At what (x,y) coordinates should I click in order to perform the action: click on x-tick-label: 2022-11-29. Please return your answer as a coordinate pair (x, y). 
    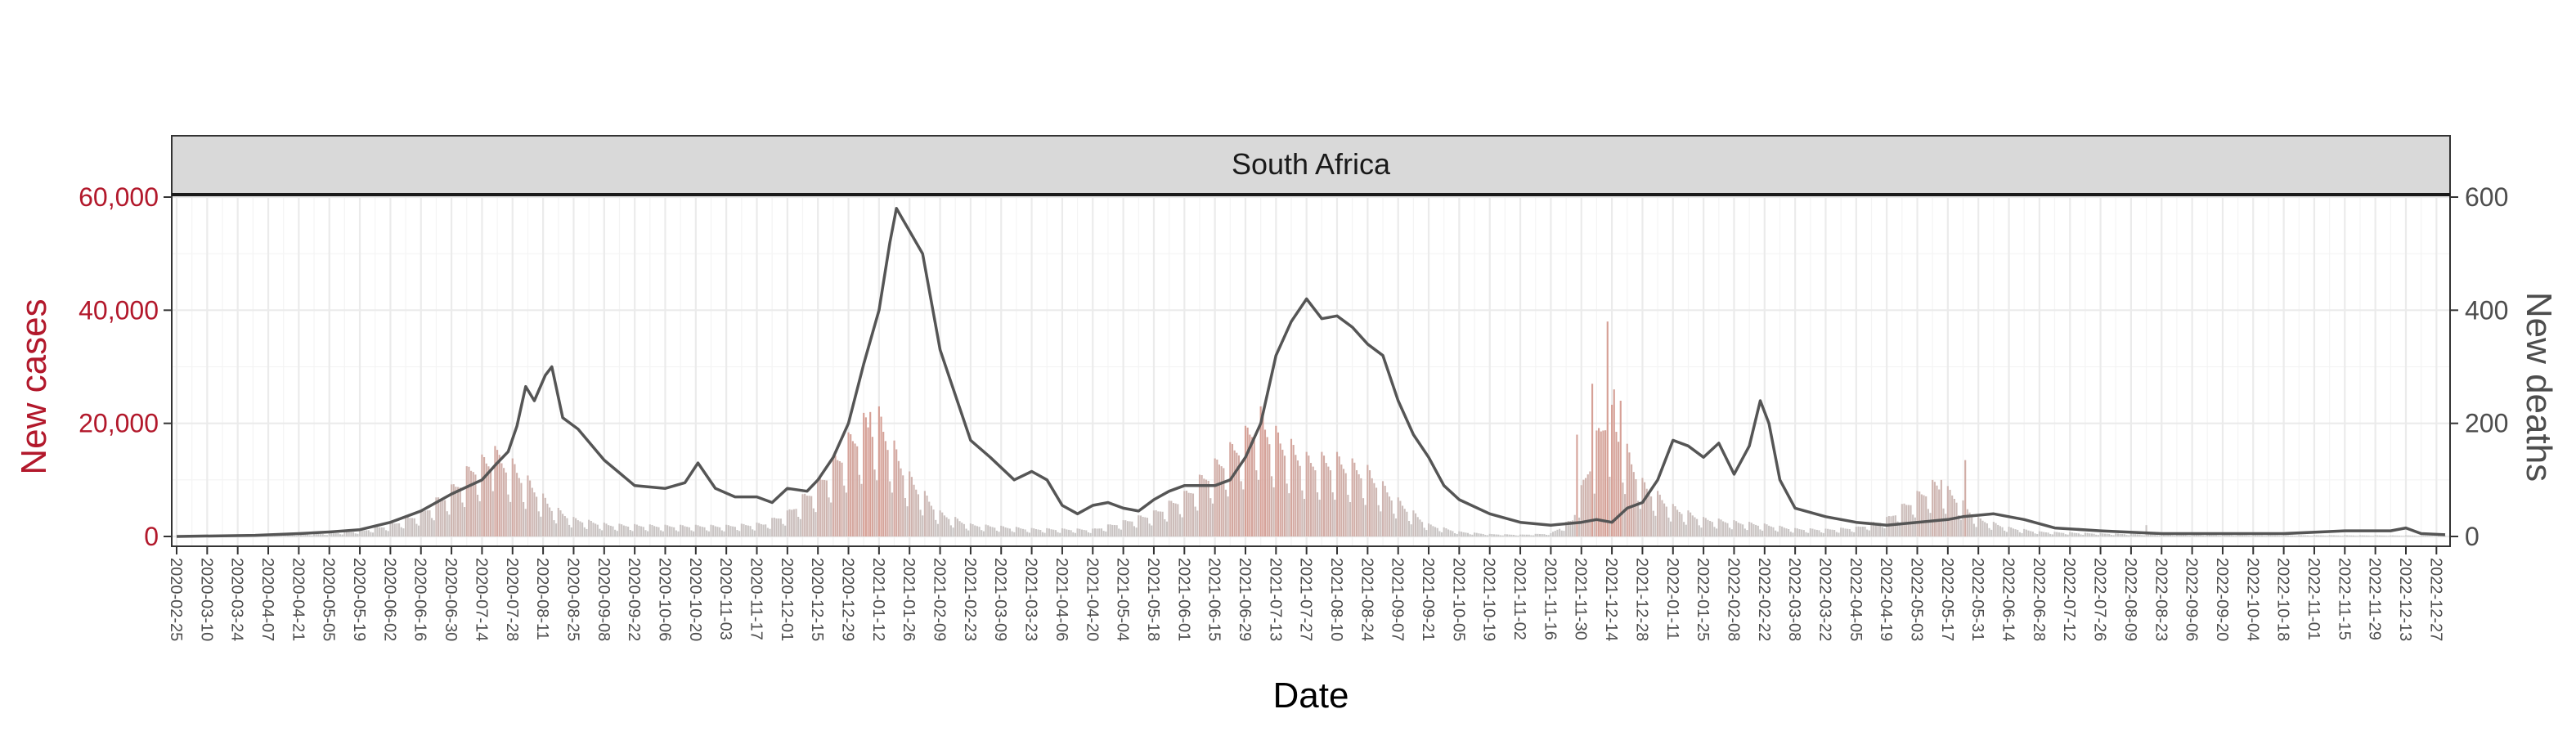
    Looking at the image, I should click on (2375, 599).